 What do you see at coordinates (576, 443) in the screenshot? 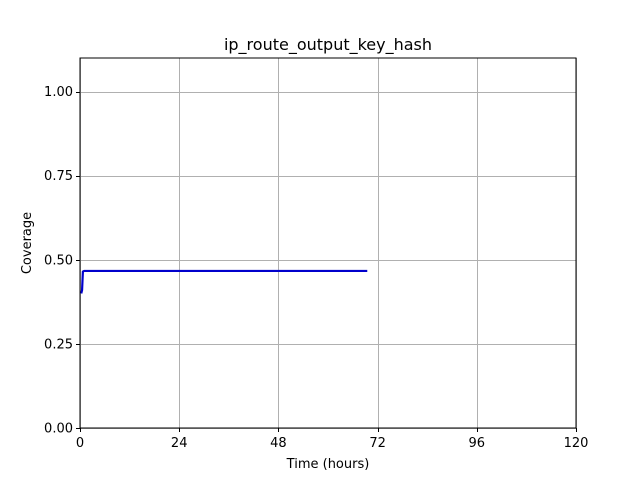
I see `x-tick-label: 120` at bounding box center [576, 443].